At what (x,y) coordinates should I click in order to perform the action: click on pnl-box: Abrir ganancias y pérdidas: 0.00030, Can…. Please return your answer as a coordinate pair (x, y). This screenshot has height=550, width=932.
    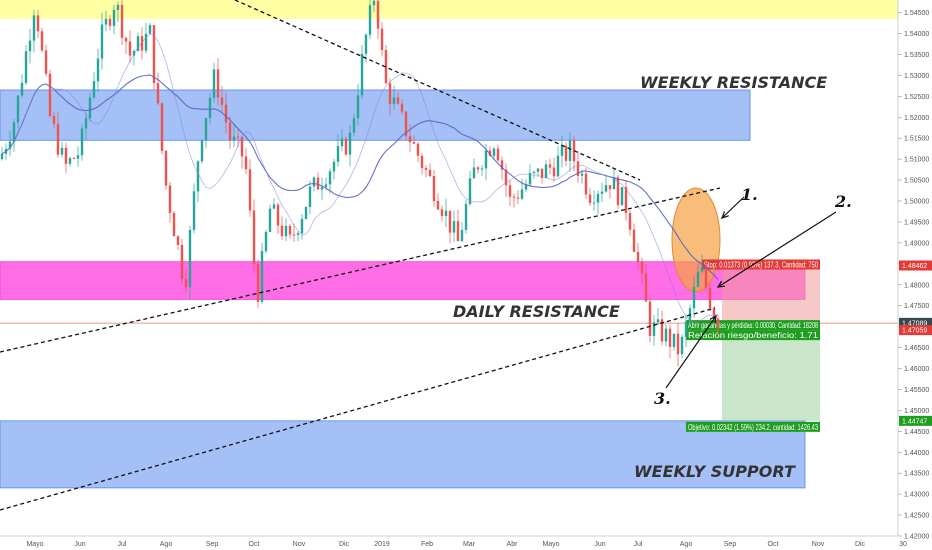
    Looking at the image, I should click on (753, 325).